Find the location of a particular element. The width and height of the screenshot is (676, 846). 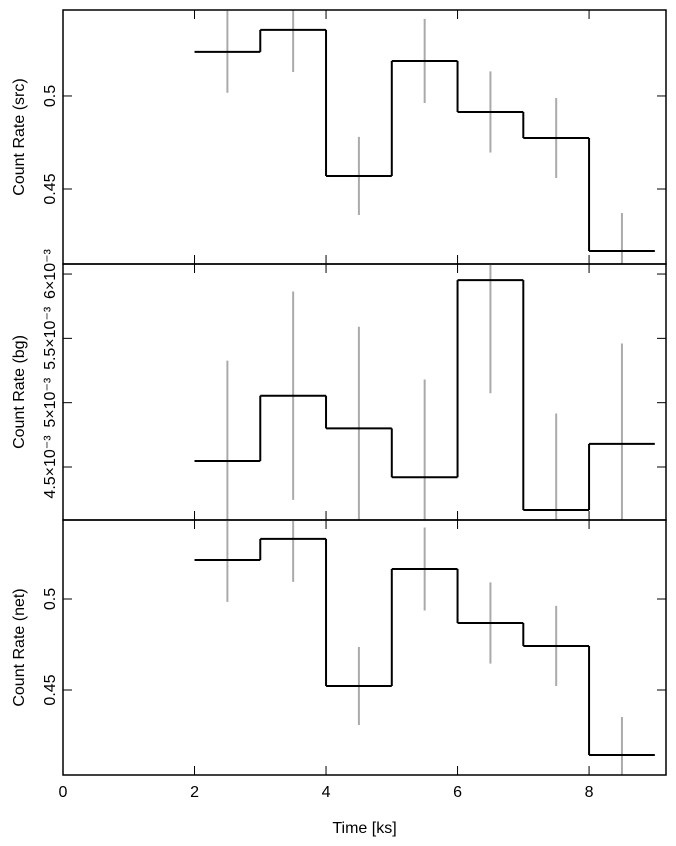

x-tick-label: 0 is located at coordinates (63, 792).